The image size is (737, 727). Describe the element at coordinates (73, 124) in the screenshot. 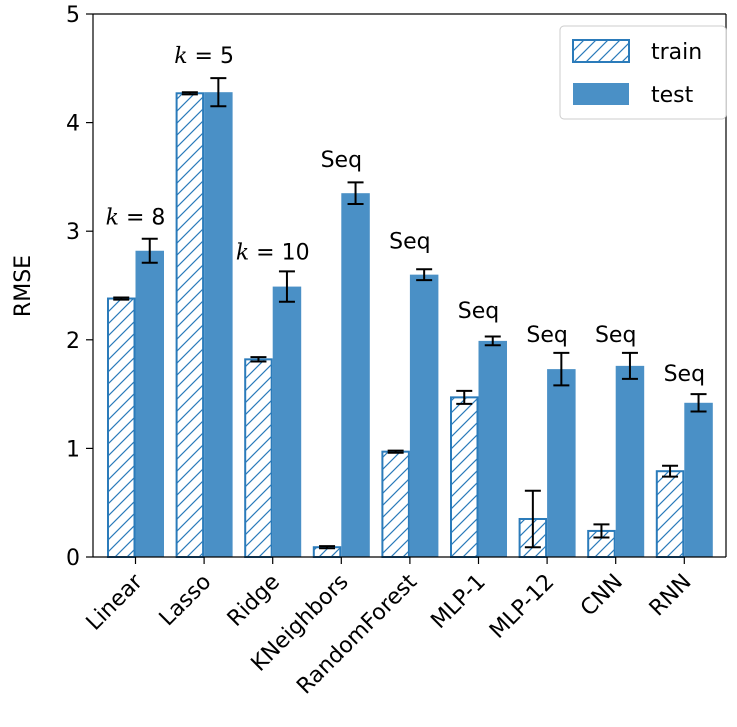

I see `y-tick-label: 4` at that location.